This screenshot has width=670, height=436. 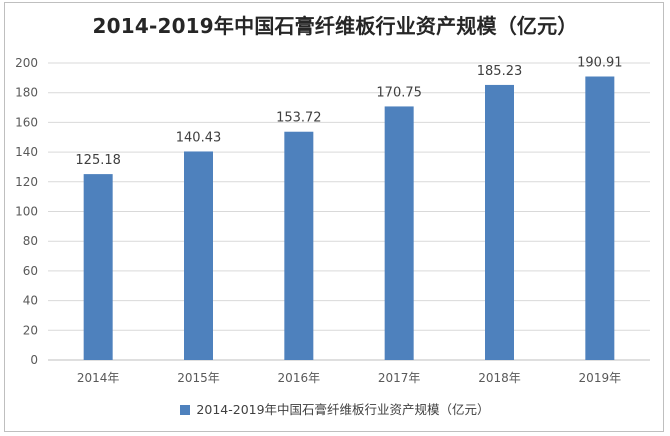 I want to click on y-tick-label: 40, so click(x=30, y=301).